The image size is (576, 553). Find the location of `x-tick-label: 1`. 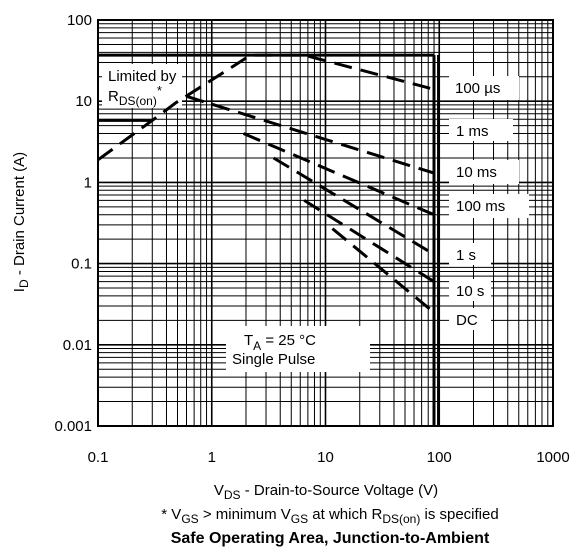

x-tick-label: 1 is located at coordinates (212, 457).